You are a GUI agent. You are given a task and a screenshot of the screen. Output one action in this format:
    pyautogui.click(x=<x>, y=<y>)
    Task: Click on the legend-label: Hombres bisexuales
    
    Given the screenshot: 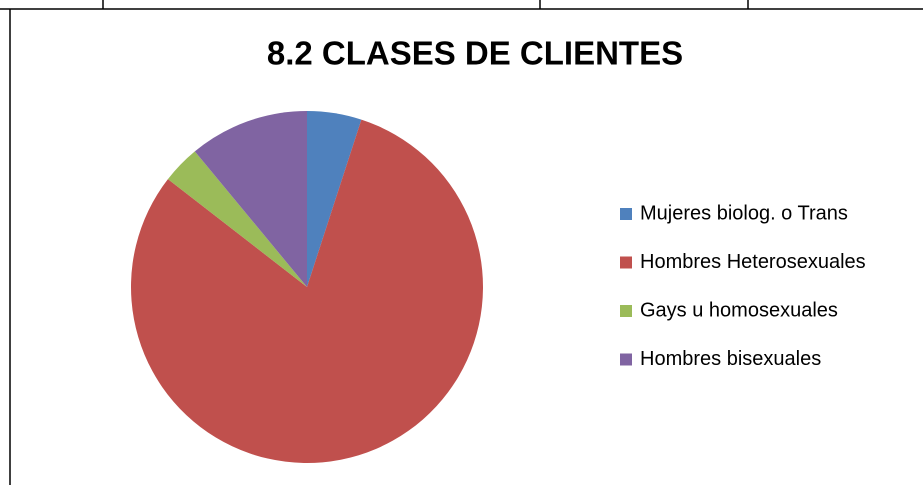 What is the action you would take?
    pyautogui.click(x=730, y=359)
    